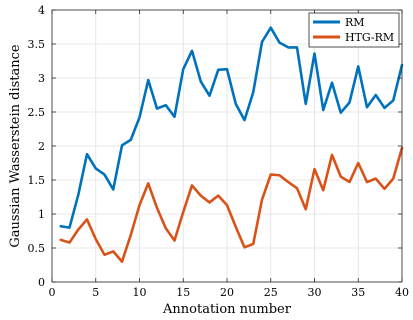 This screenshot has width=413, height=320. What do you see at coordinates (41, 78) in the screenshot?
I see `y-tick-label: 3` at bounding box center [41, 78].